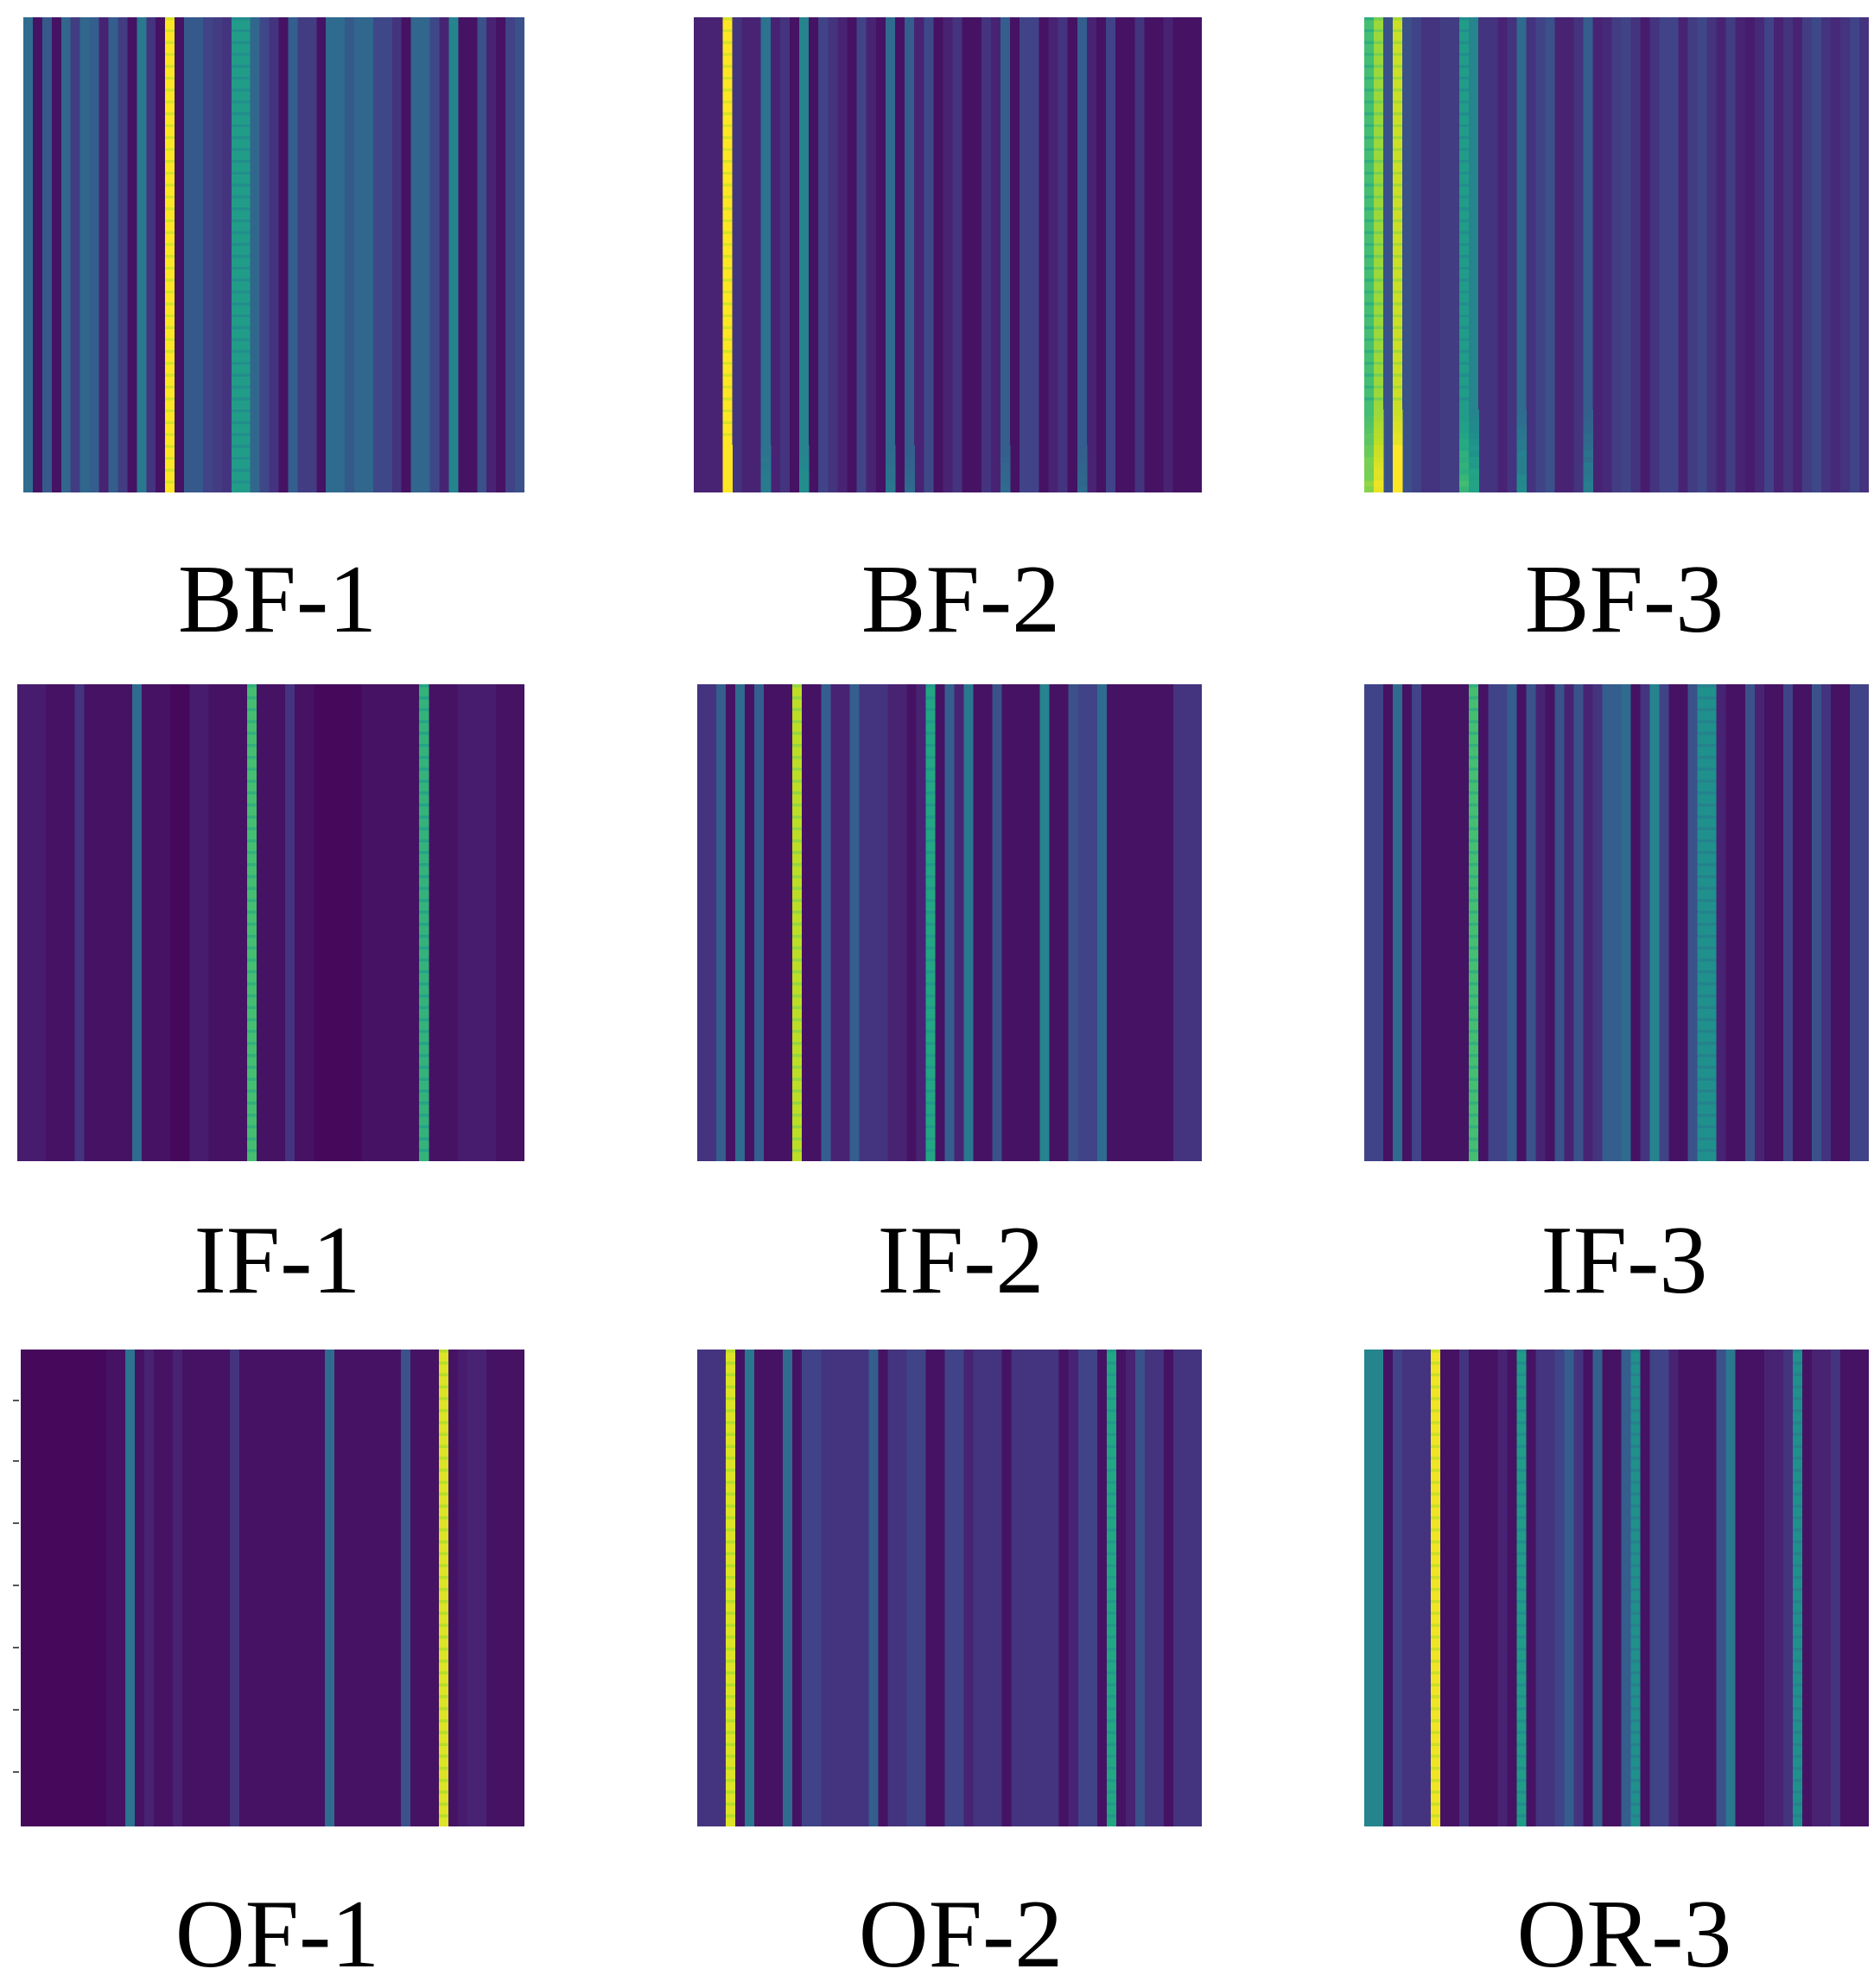 The height and width of the screenshot is (1988, 1874). I want to click on axis-tick, so click(16, 1710).